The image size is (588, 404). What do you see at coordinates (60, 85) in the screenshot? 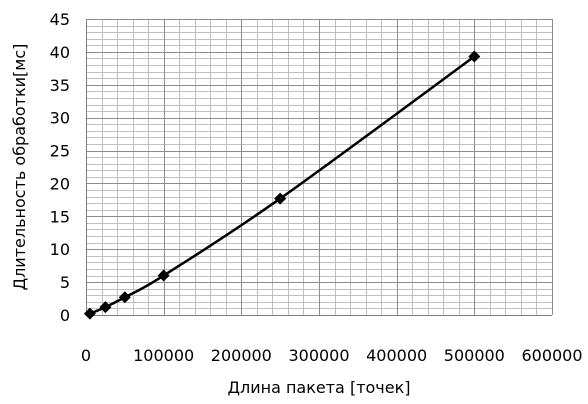
I see `y-tick-label: 35` at bounding box center [60, 85].